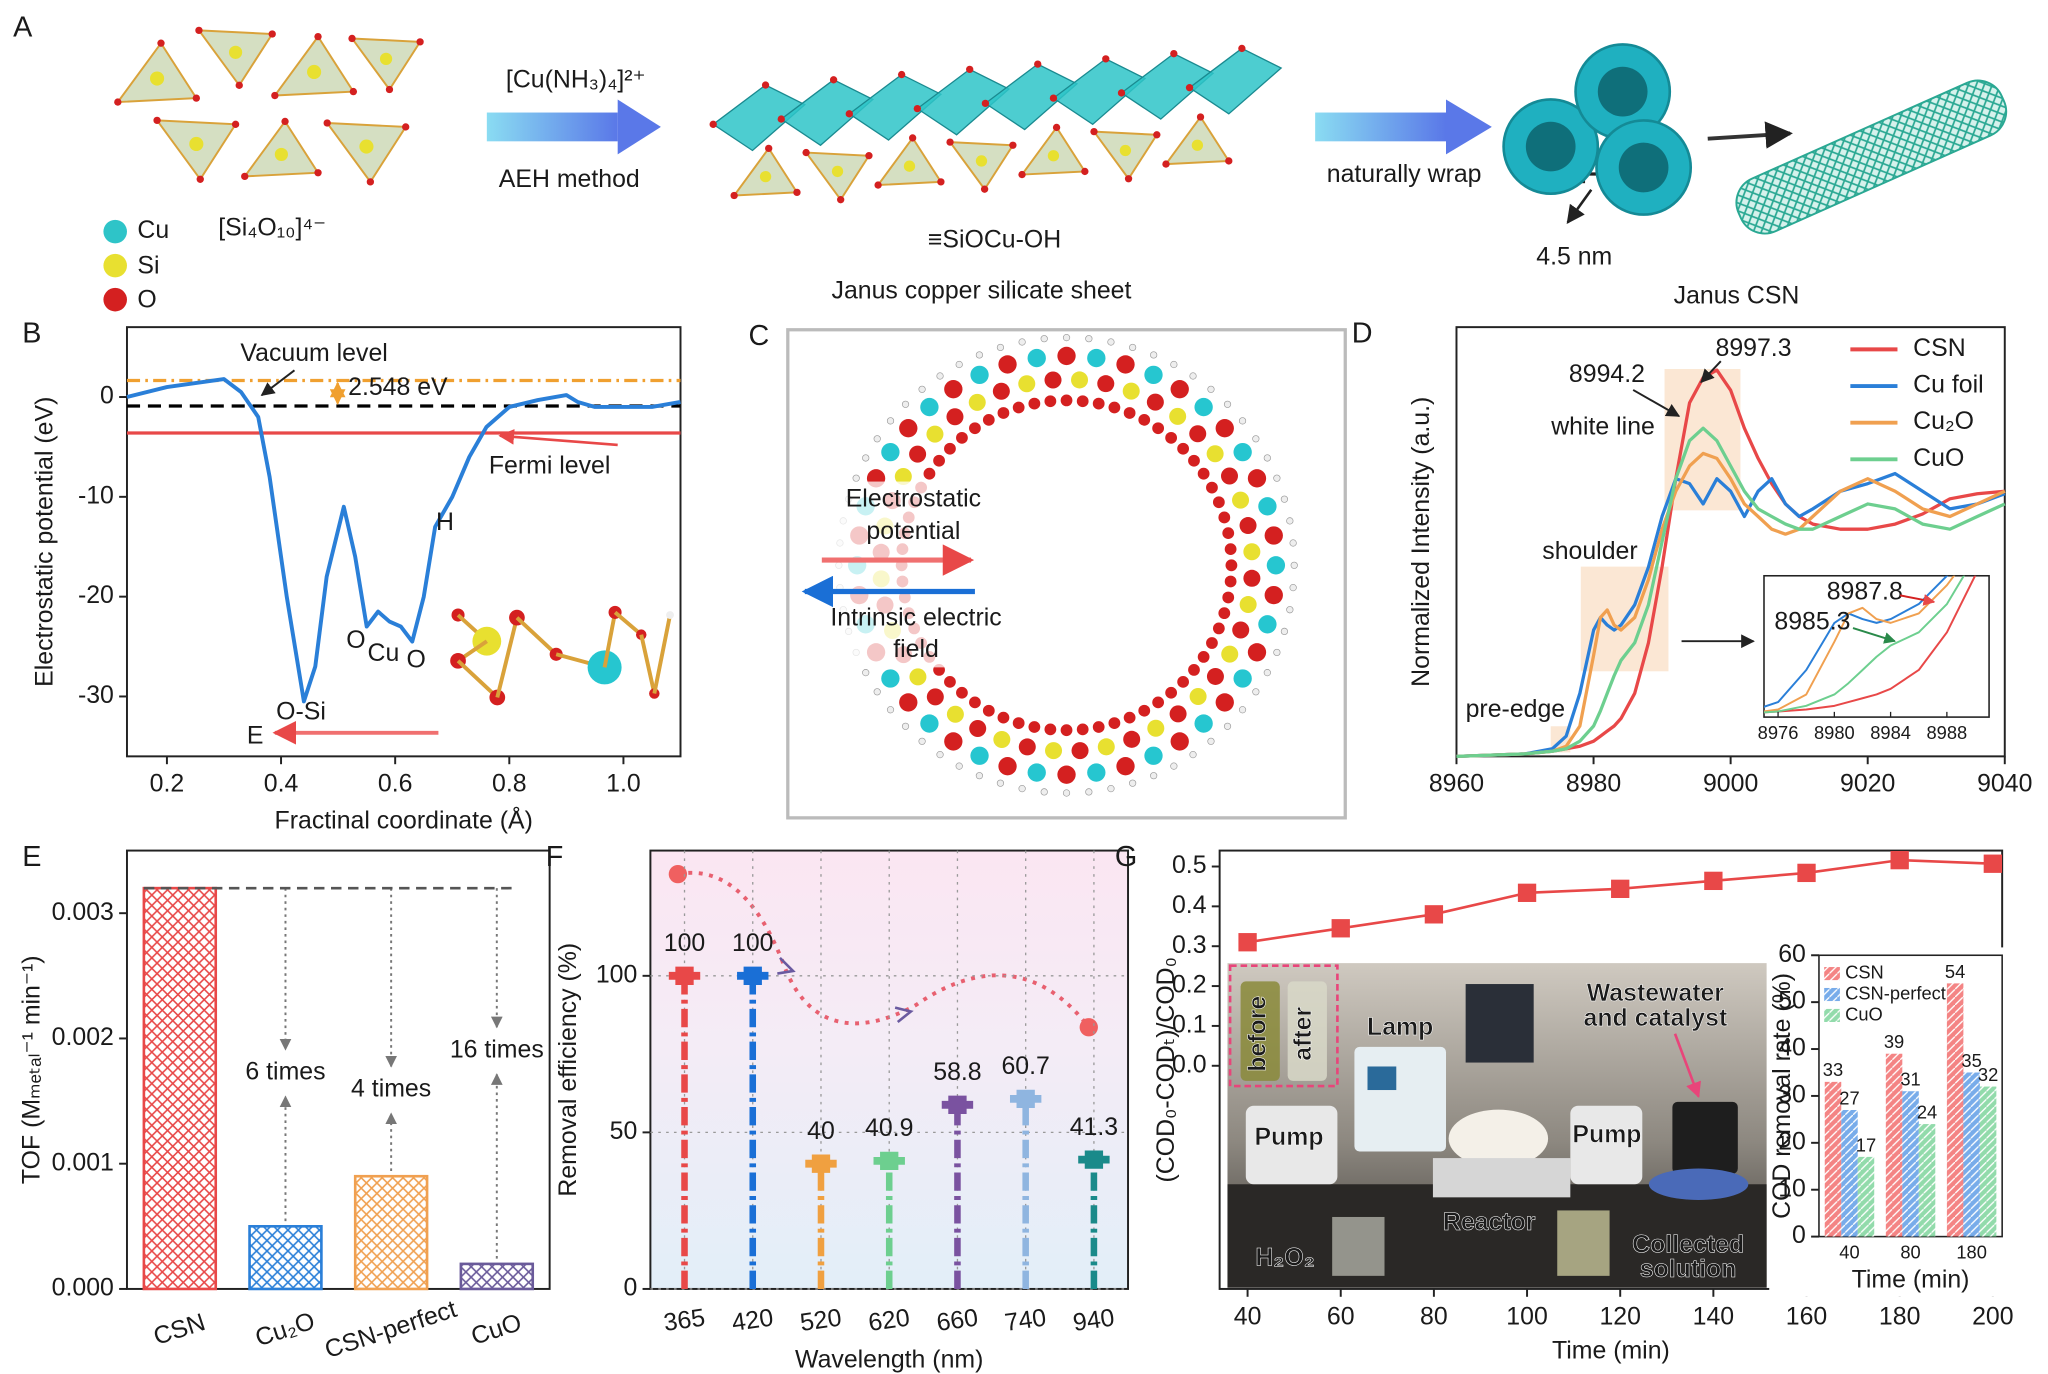  Describe the element at coordinates (115, 231) in the screenshot. I see `legend-atom` at that location.